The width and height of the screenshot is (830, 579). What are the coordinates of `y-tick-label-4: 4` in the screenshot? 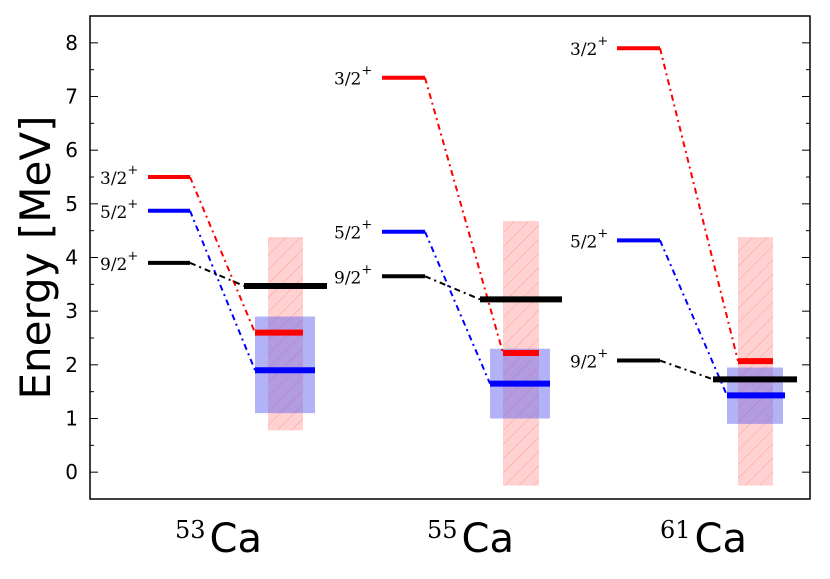 It's located at (71, 258).